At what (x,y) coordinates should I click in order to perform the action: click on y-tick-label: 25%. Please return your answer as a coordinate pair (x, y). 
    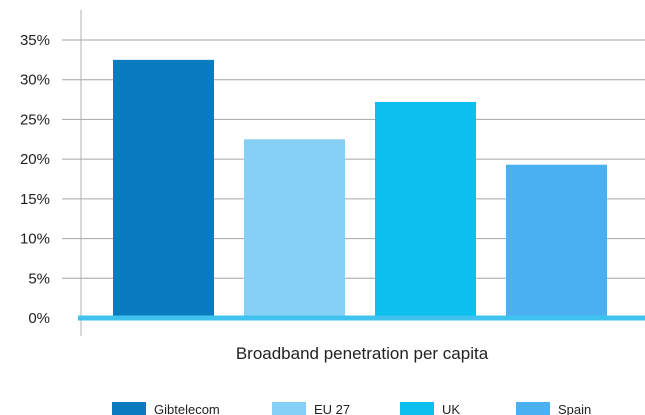
    Looking at the image, I should click on (35, 119).